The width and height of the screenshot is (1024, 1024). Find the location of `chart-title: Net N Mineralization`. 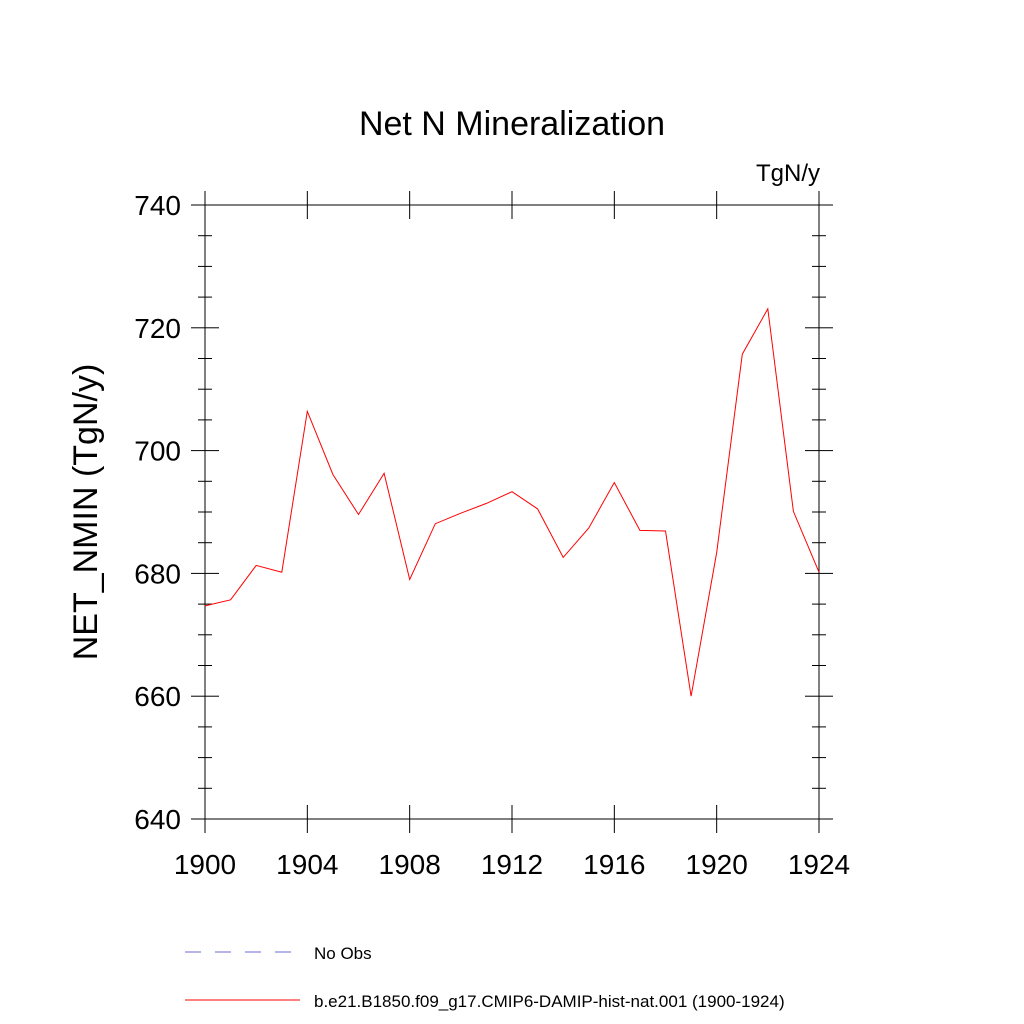

chart-title: Net N Mineralization is located at coordinates (512, 124).